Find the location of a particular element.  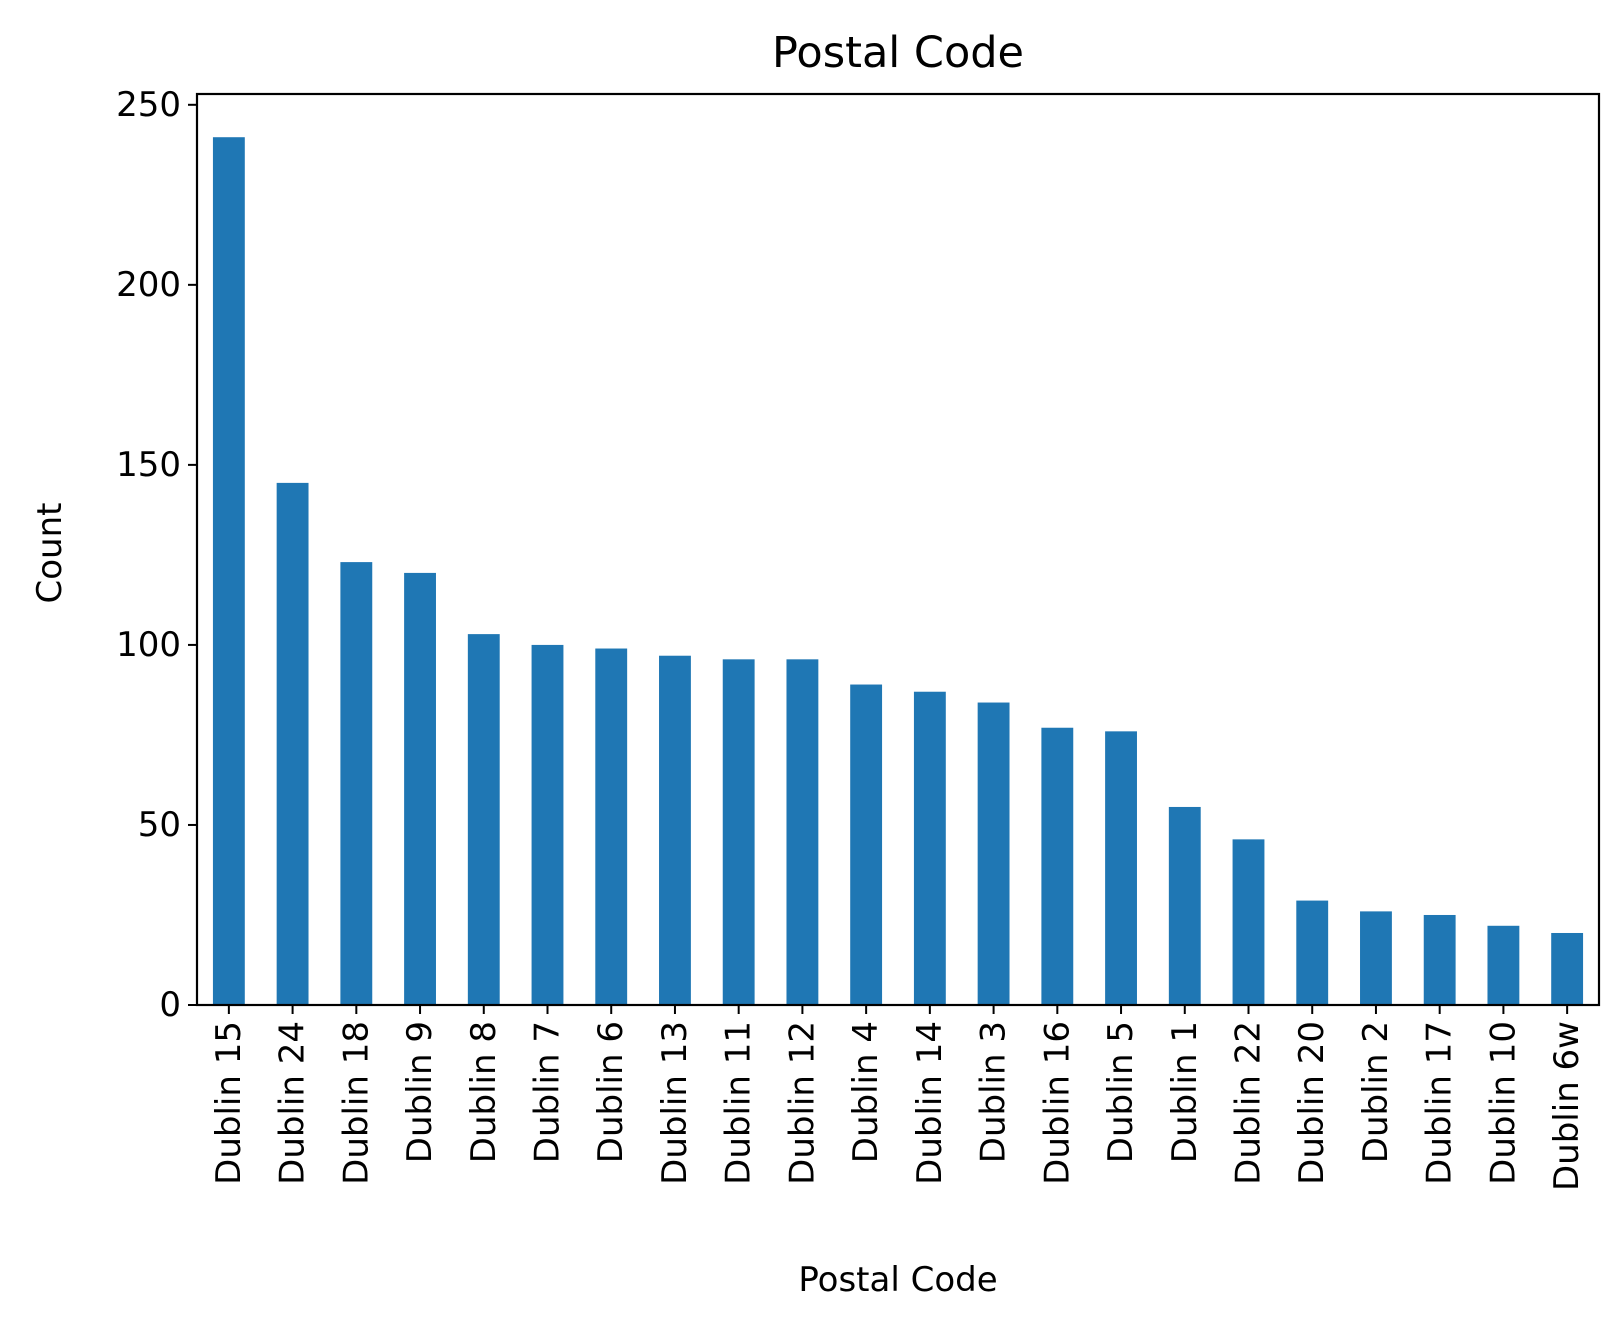

y-tick-label: 150 is located at coordinates (148, 465).